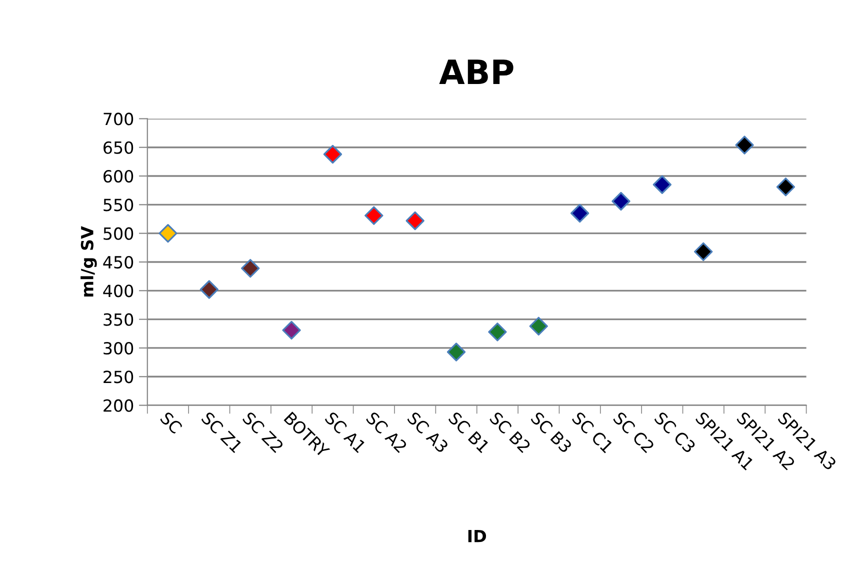  Describe the element at coordinates (592, 432) in the screenshot. I see `x-tick-label: SC C1` at that location.